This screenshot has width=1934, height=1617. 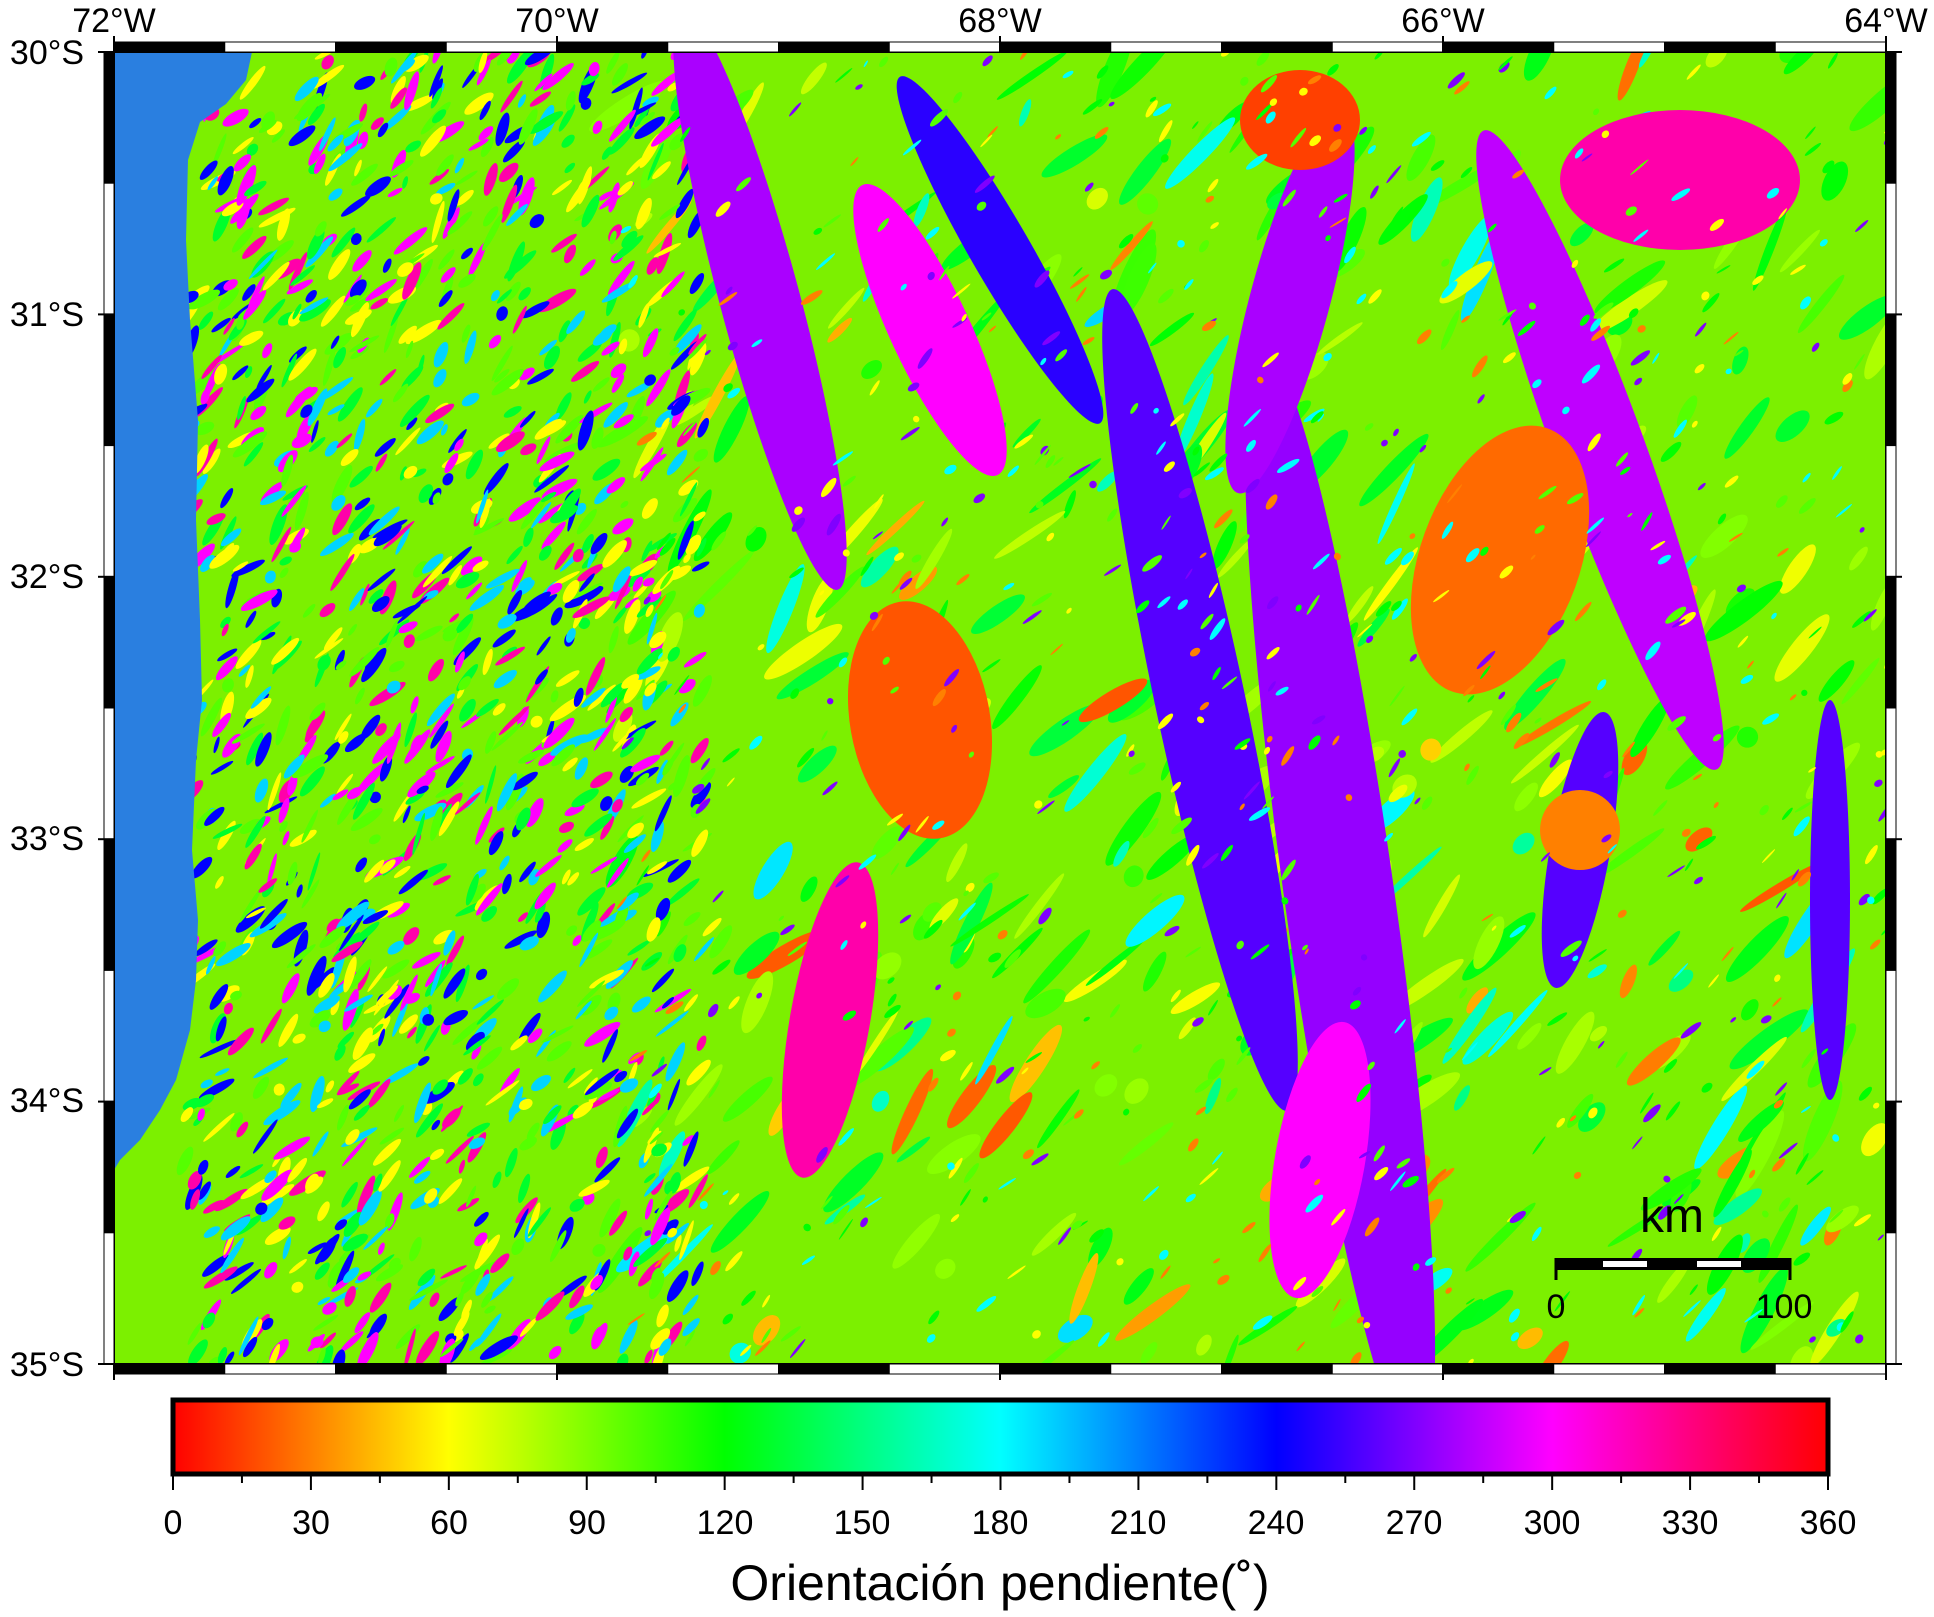 I want to click on scale-bar-label-end: 100, so click(x=1784, y=1307).